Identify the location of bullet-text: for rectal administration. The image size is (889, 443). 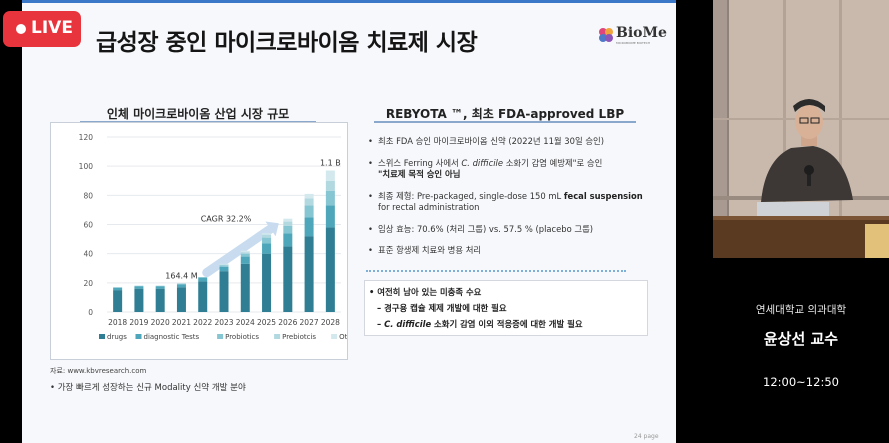
(429, 207).